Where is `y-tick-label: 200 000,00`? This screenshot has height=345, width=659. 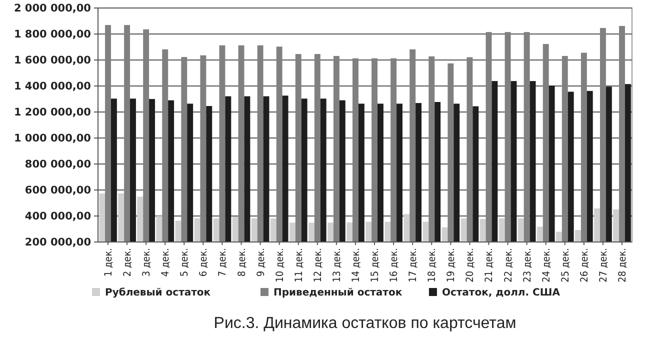
y-tick-label: 200 000,00 is located at coordinates (57, 242).